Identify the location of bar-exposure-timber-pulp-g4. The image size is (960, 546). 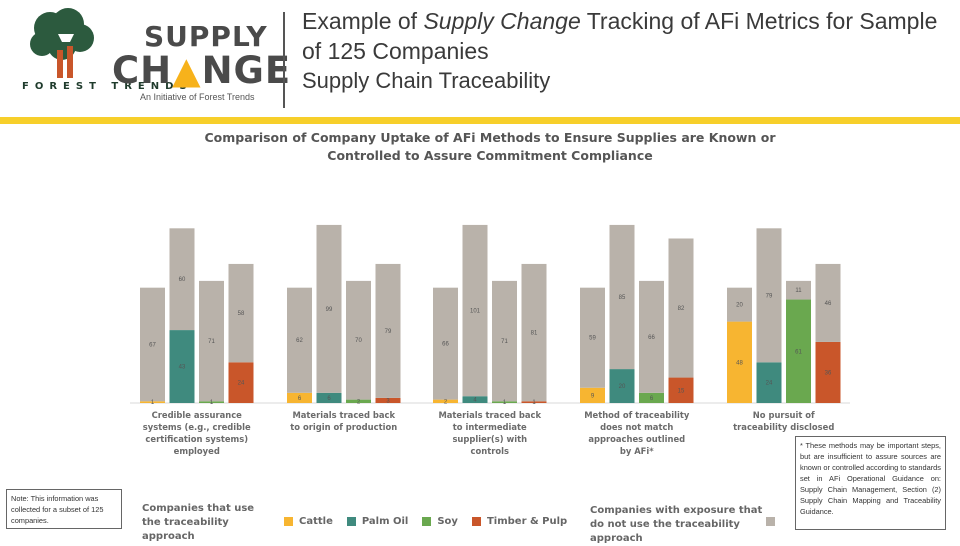
(681, 308).